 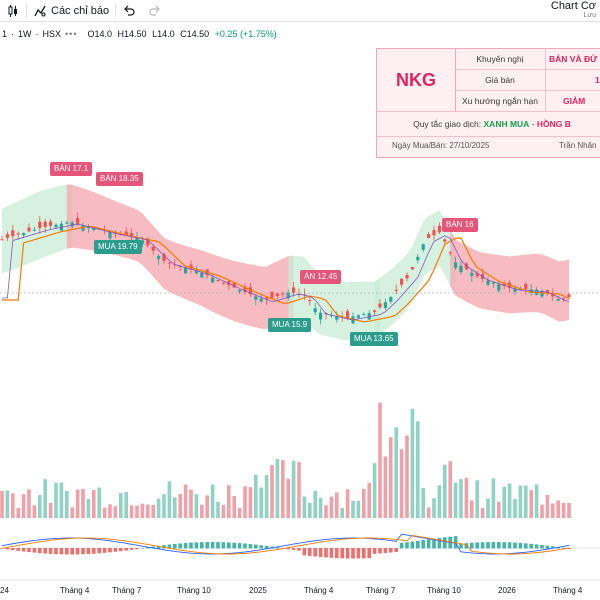 I want to click on change-value: +0.25 (+1.75%), so click(x=245, y=34).